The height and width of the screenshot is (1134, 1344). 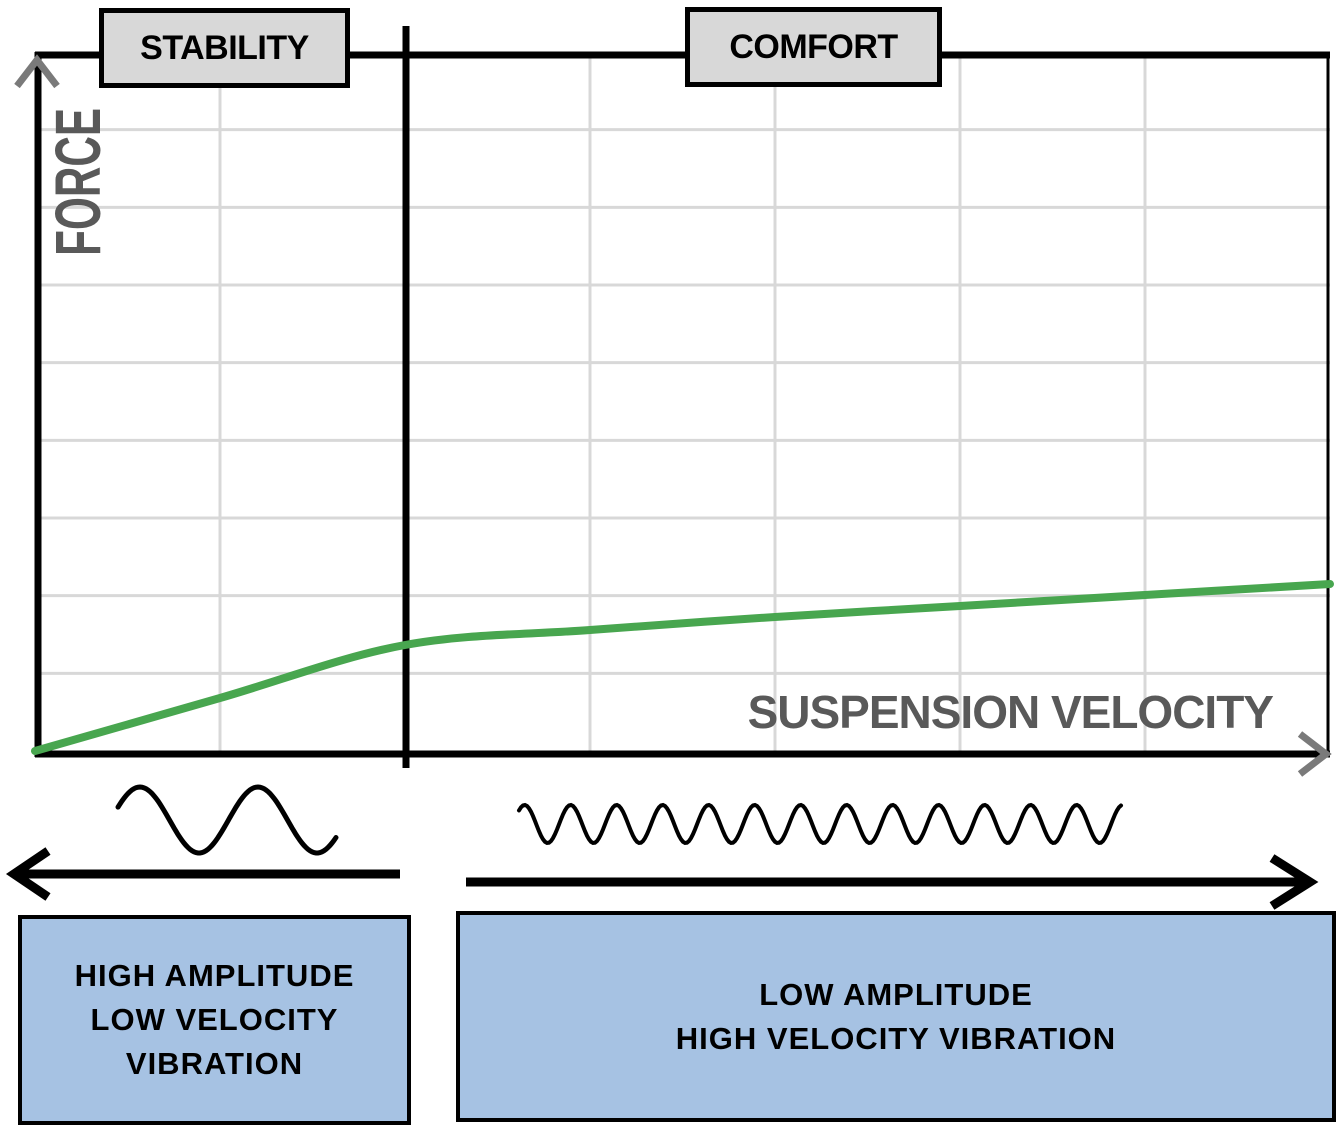 What do you see at coordinates (78, 182) in the screenshot?
I see `y-axis-label: FORCE` at bounding box center [78, 182].